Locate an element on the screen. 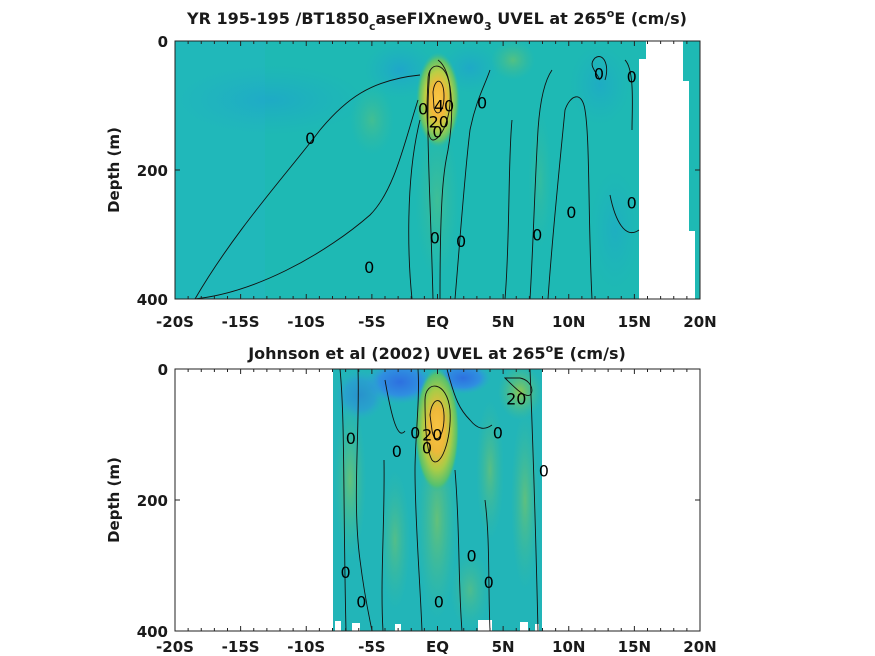 The image size is (875, 656). contours-observations is located at coordinates (439, 500).